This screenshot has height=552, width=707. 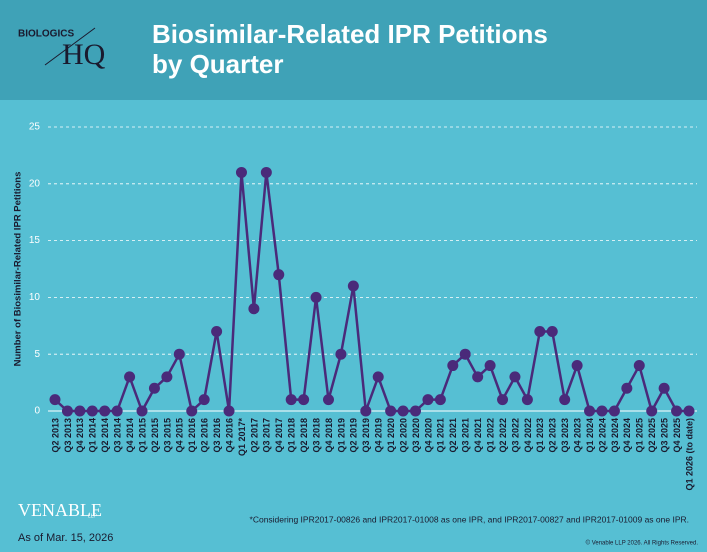 What do you see at coordinates (142, 435) in the screenshot?
I see `x-tick-label: Q1 2015` at bounding box center [142, 435].